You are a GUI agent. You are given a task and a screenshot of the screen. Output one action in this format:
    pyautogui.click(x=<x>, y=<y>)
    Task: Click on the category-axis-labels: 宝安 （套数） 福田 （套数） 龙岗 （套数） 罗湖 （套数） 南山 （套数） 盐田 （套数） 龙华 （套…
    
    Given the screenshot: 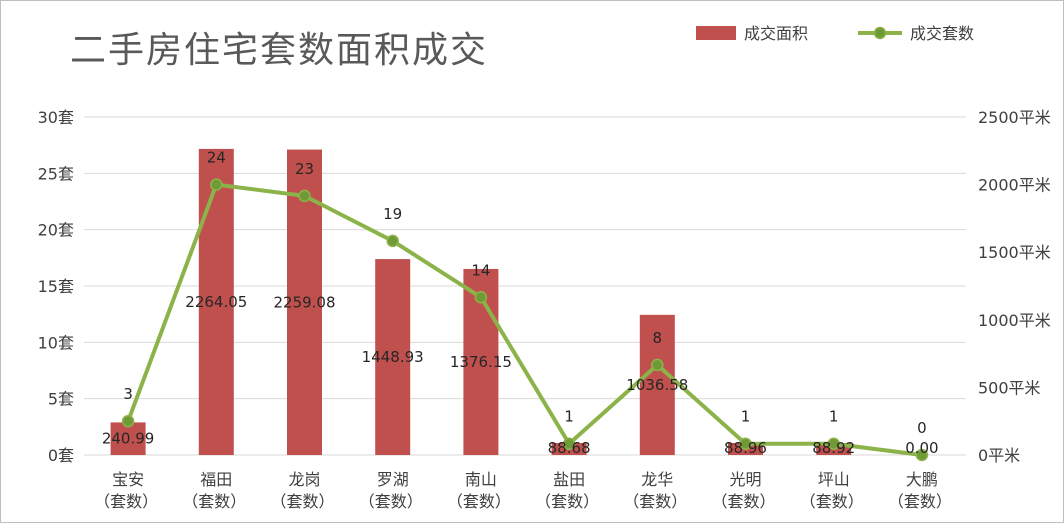 What is the action you would take?
    pyautogui.click(x=523, y=490)
    